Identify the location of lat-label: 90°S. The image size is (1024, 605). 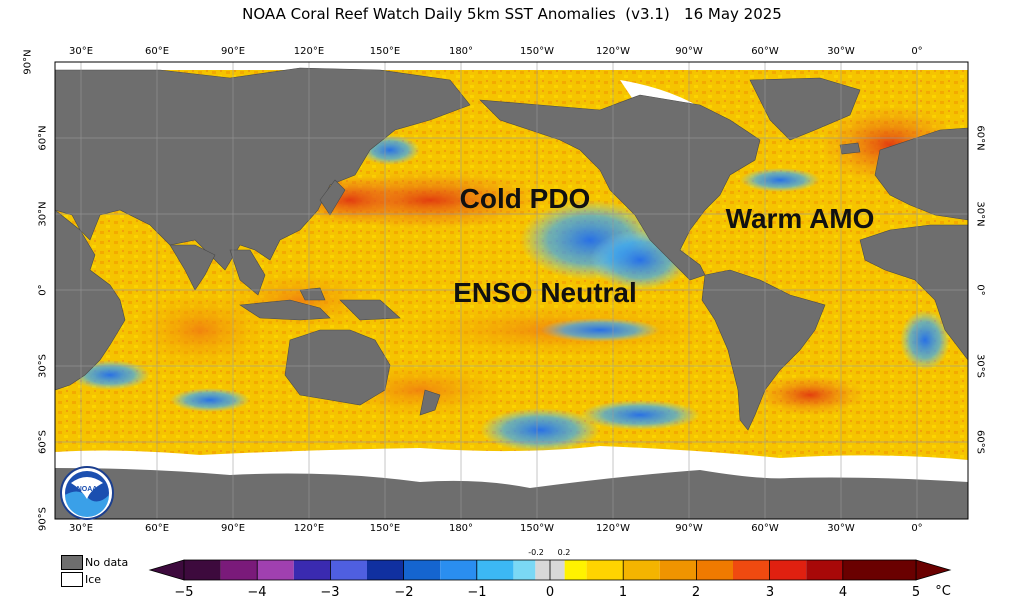
(43, 519).